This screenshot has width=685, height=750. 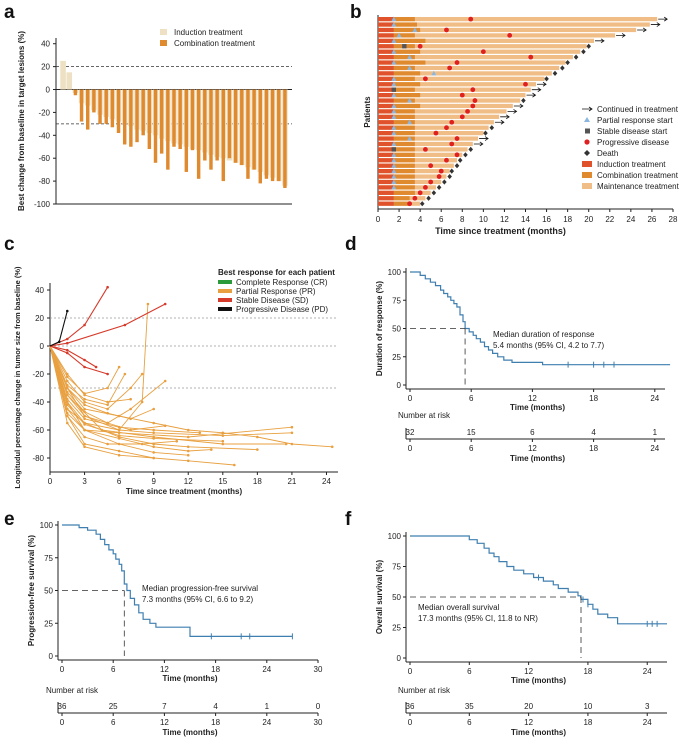 What do you see at coordinates (532, 432) in the screenshot?
I see `risk-count: 6` at bounding box center [532, 432].